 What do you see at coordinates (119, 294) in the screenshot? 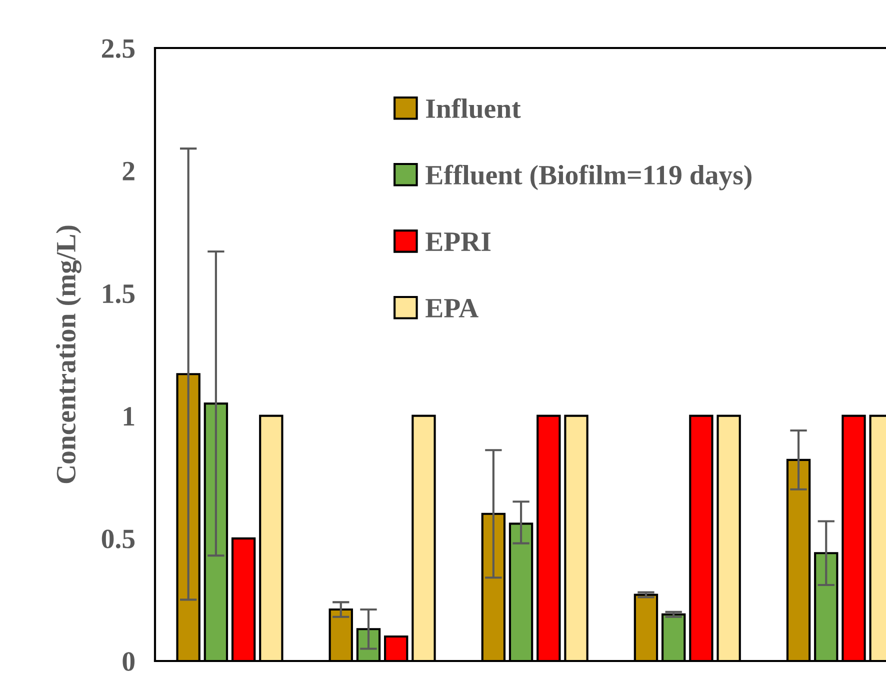
I see `y-tick-label: 1.5` at bounding box center [119, 294].